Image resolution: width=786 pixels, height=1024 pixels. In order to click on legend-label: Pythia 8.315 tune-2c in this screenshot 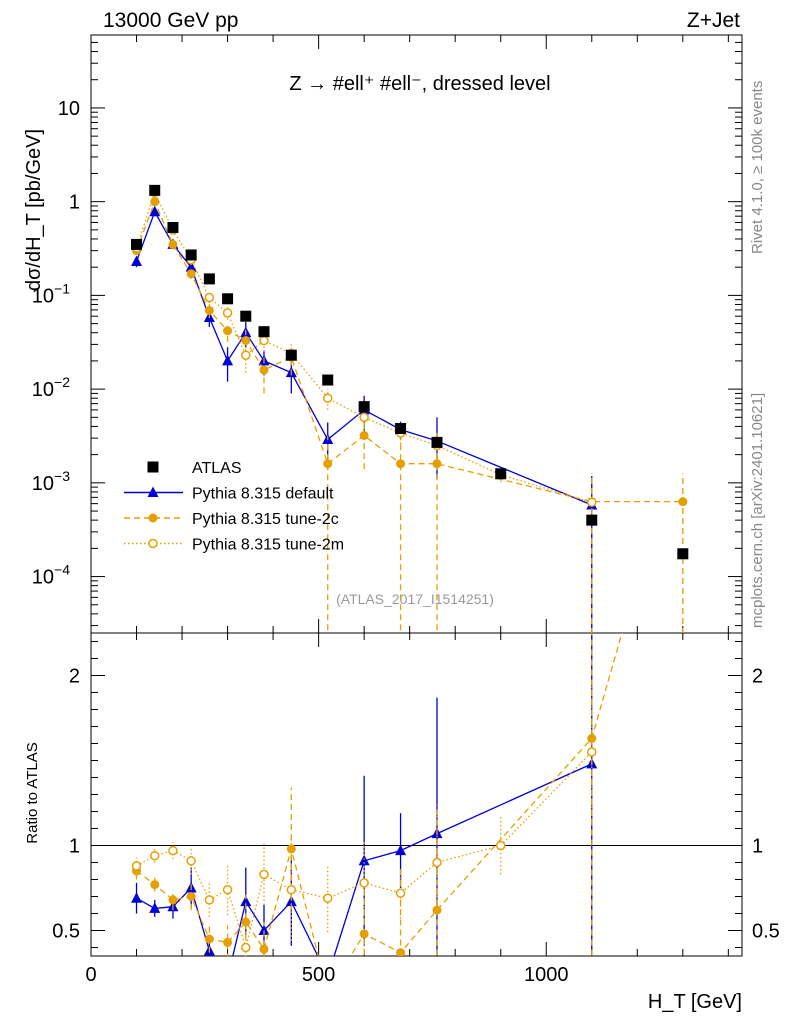, I will do `click(265, 519)`.